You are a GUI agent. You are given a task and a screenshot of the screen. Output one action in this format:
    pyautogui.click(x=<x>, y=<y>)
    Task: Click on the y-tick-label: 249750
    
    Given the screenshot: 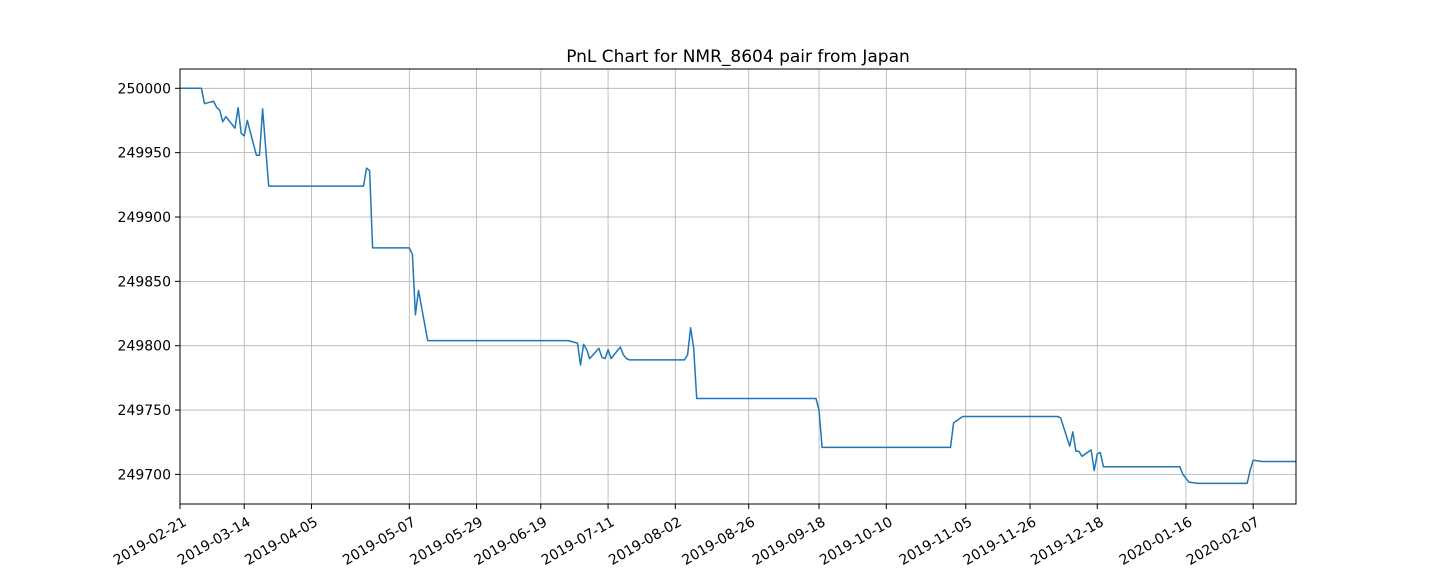 What is the action you would take?
    pyautogui.click(x=144, y=411)
    